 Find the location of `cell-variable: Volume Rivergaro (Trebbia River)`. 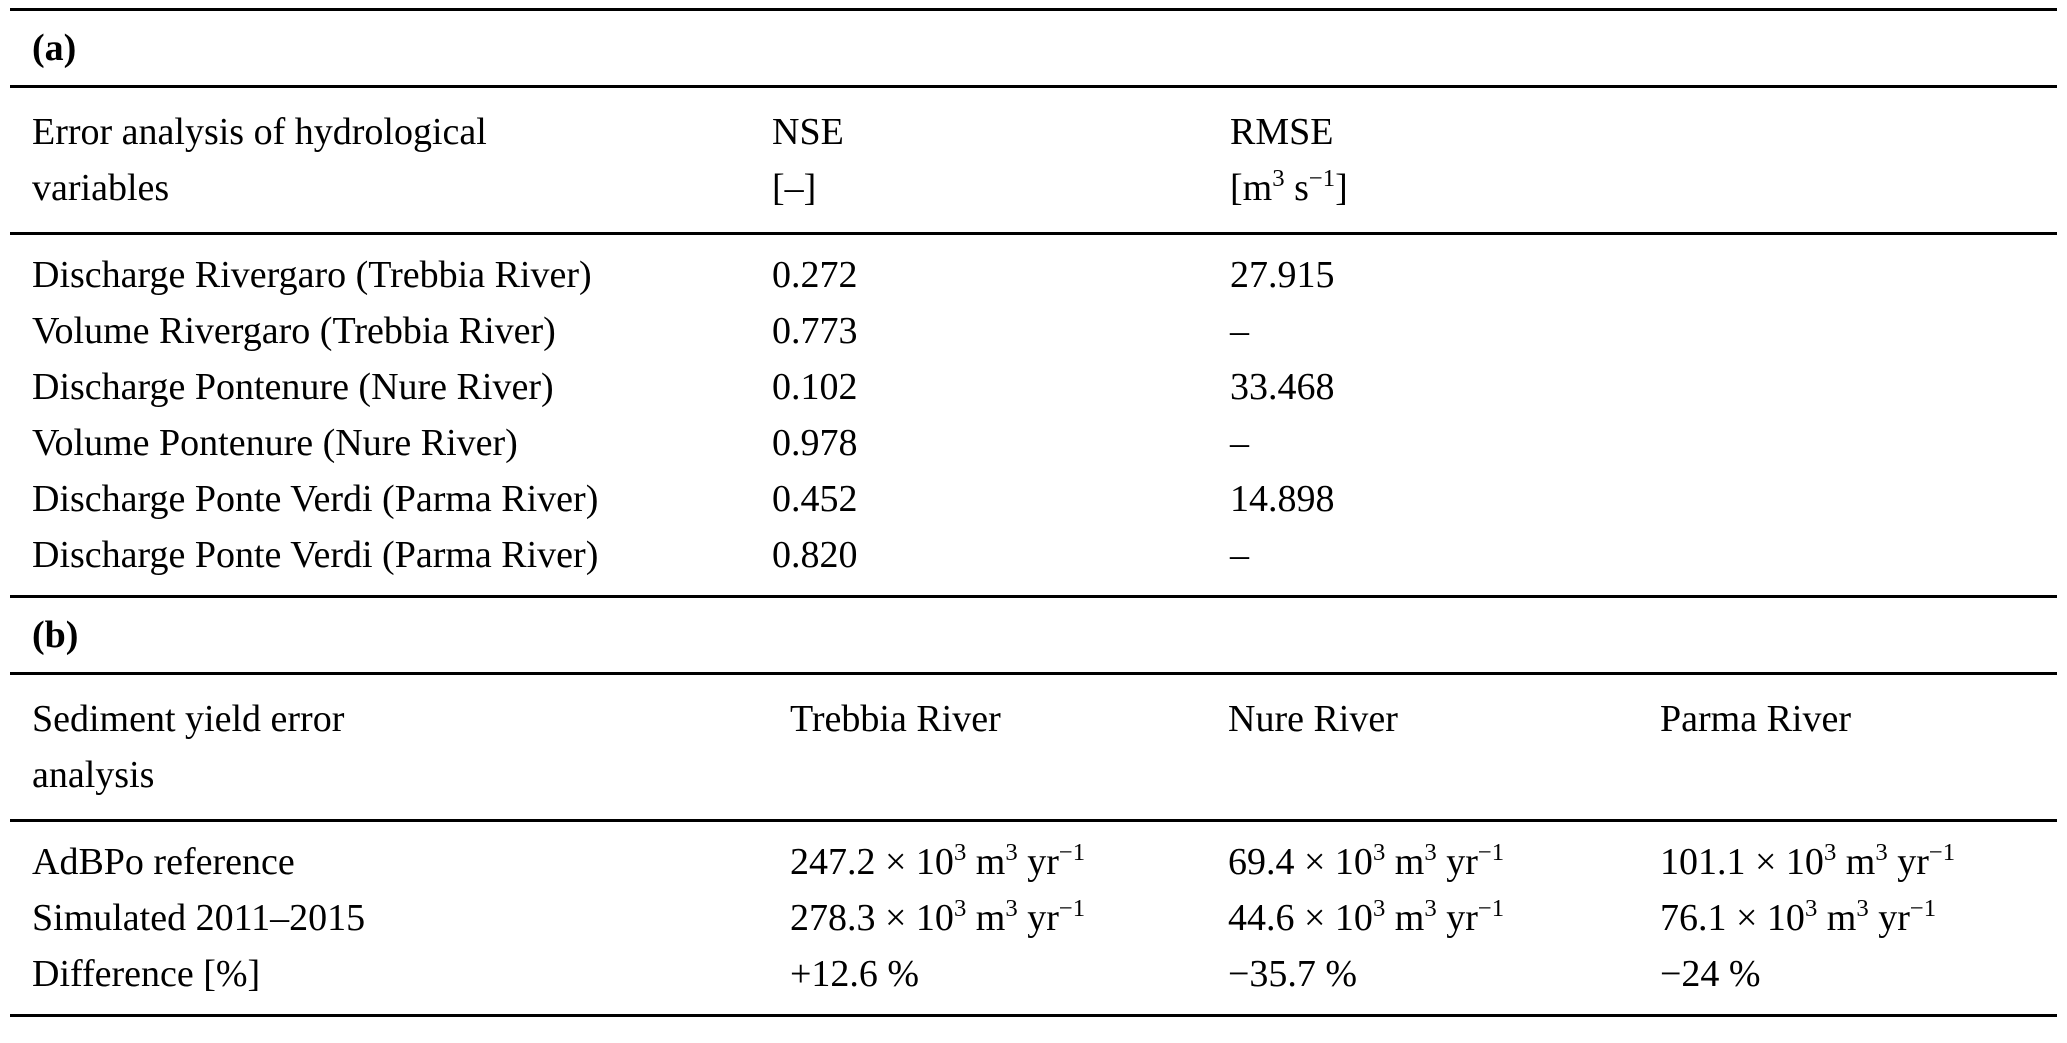

cell-variable: Volume Rivergaro (Trebbia River) is located at coordinates (294, 331).